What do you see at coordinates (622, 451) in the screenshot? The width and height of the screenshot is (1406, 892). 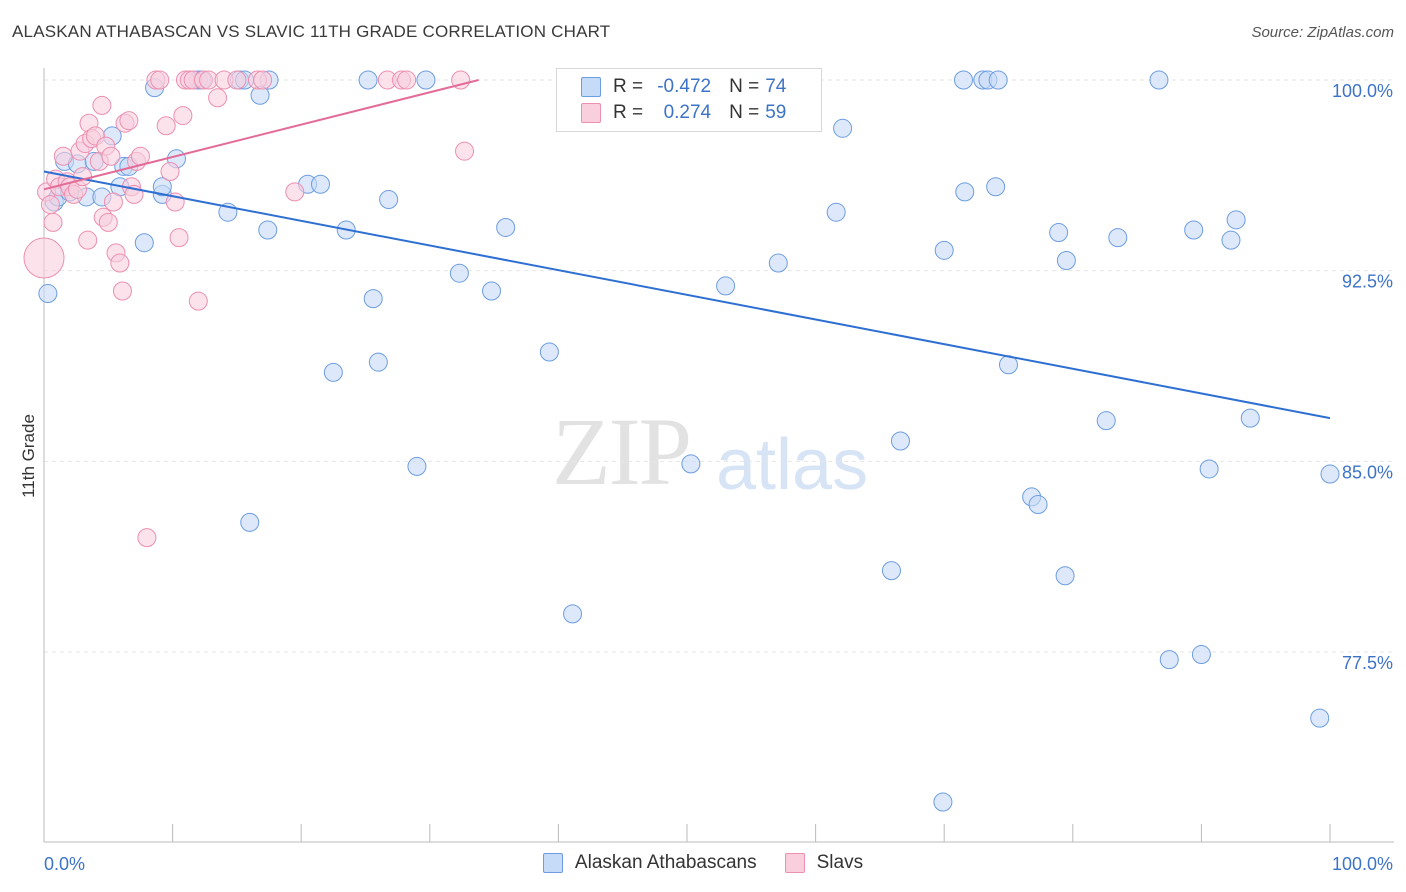 I see `watermark-zip: ZIP` at bounding box center [622, 451].